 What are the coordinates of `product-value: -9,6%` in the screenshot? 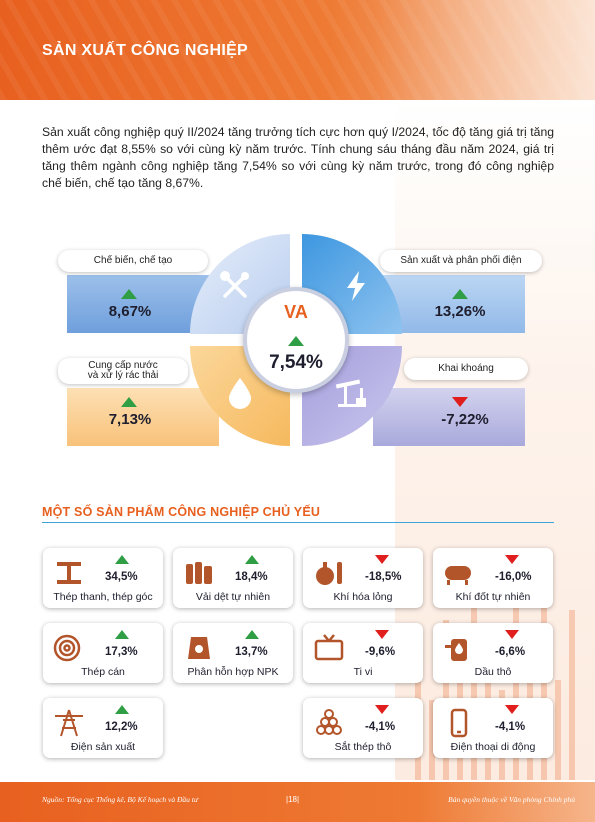 It's located at (380, 652).